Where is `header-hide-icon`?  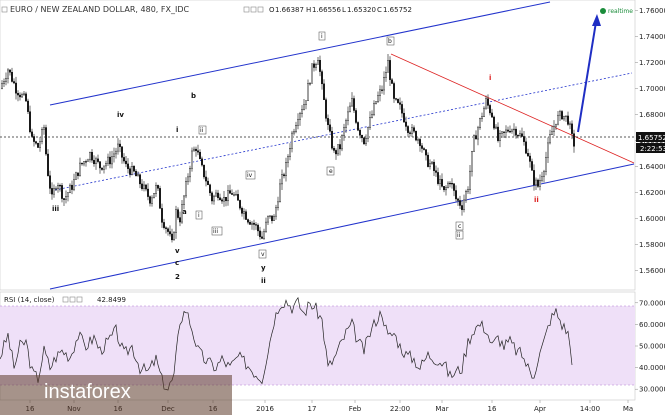 header-hide-icon is located at coordinates (253, 9).